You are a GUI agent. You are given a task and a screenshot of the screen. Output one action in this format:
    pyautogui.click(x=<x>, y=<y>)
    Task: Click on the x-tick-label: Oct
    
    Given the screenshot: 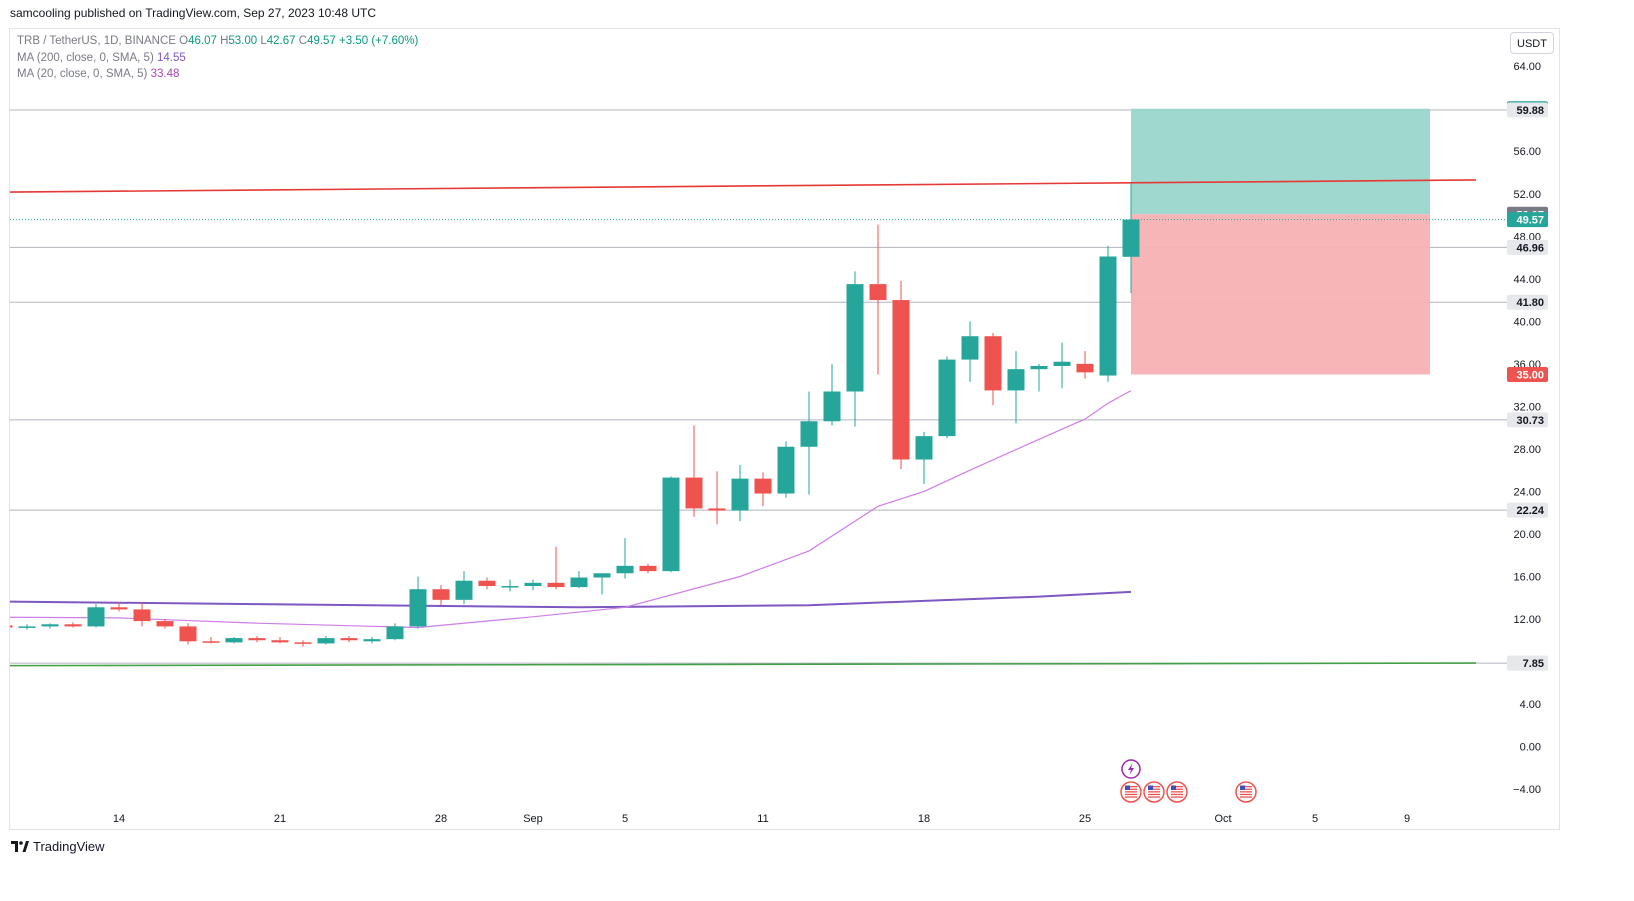 What is the action you would take?
    pyautogui.click(x=1222, y=819)
    